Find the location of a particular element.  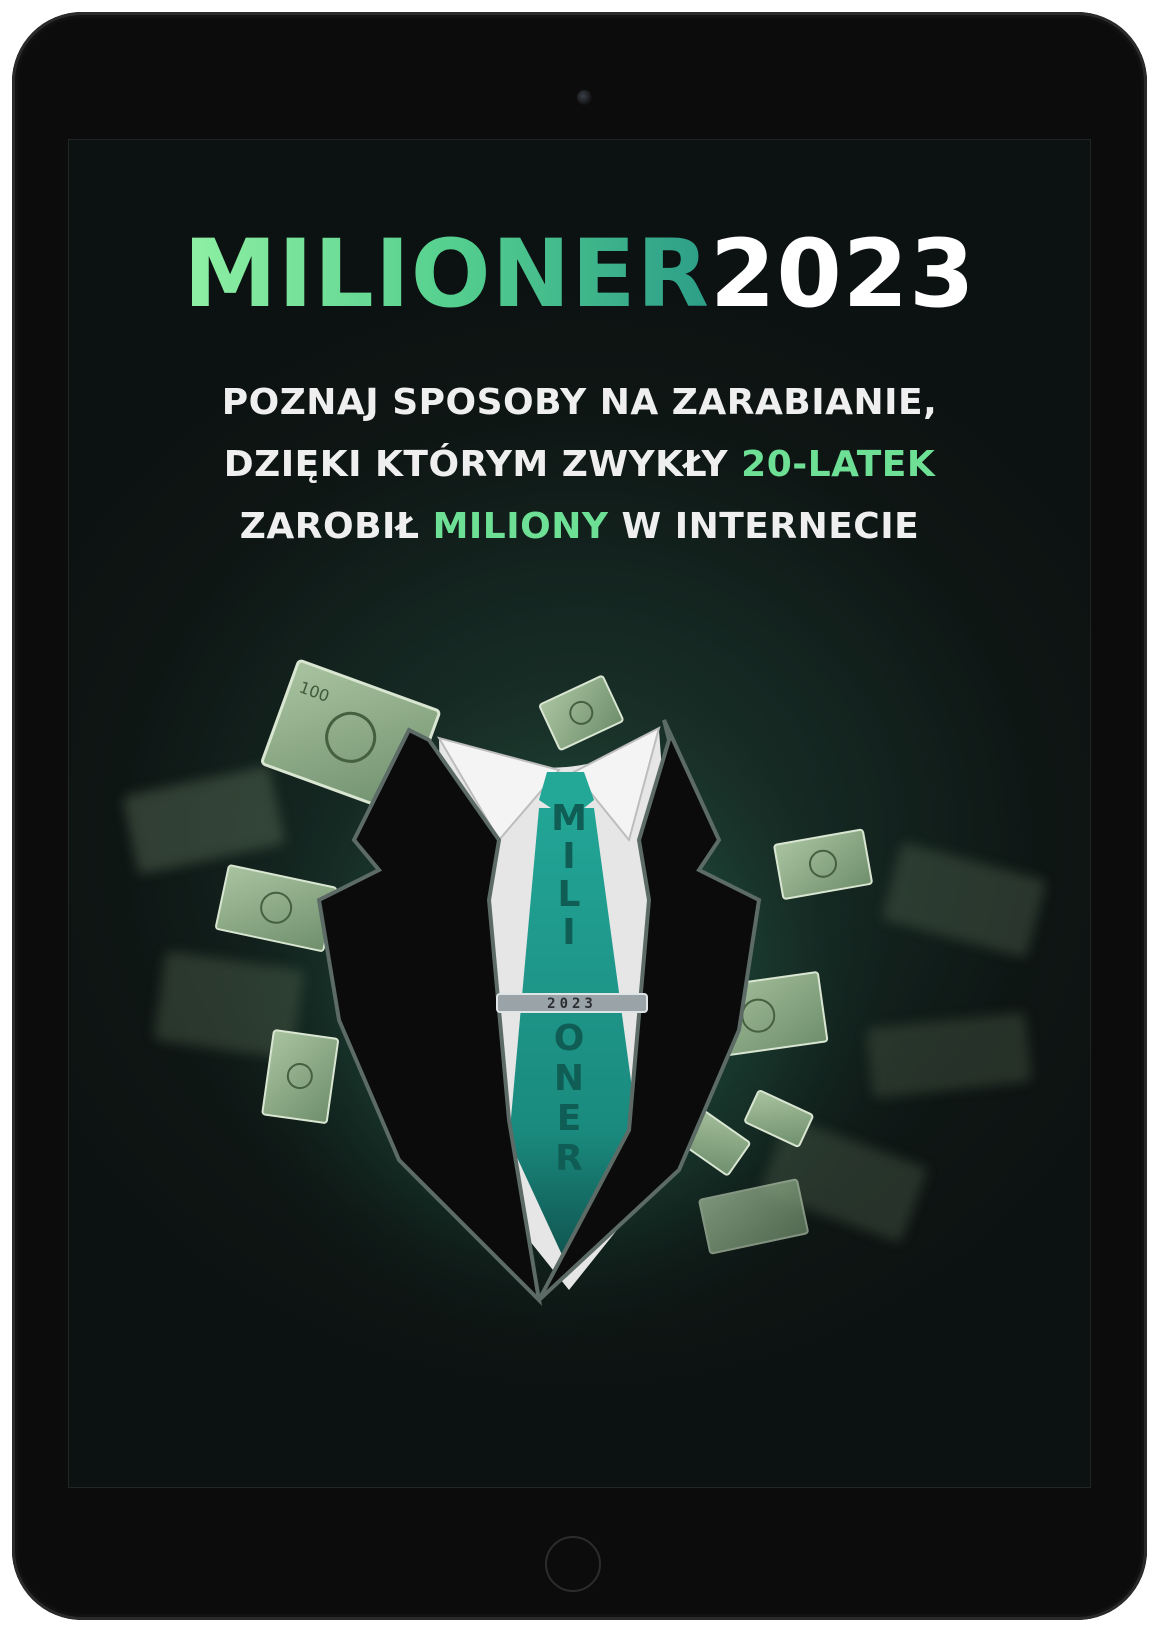

tie-clip-text: 2023 is located at coordinates (572, 1004).